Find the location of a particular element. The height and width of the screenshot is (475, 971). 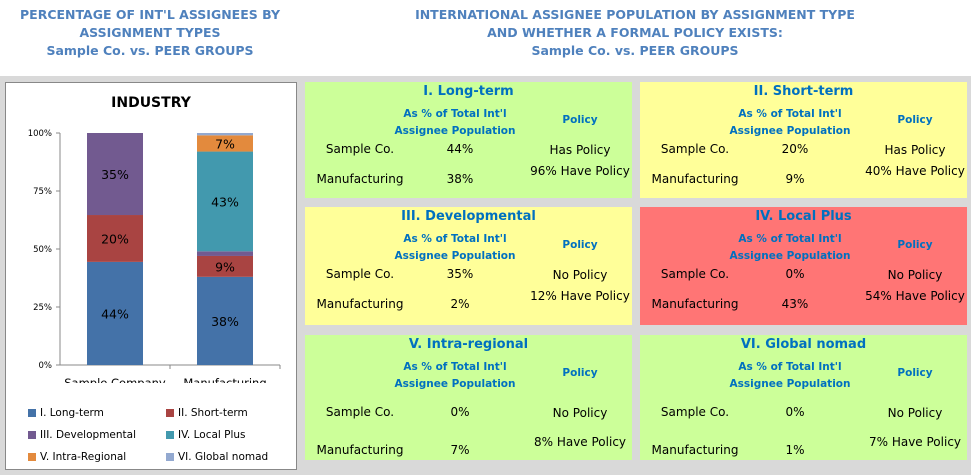

legend-label: IV. Local Plus is located at coordinates (212, 435).